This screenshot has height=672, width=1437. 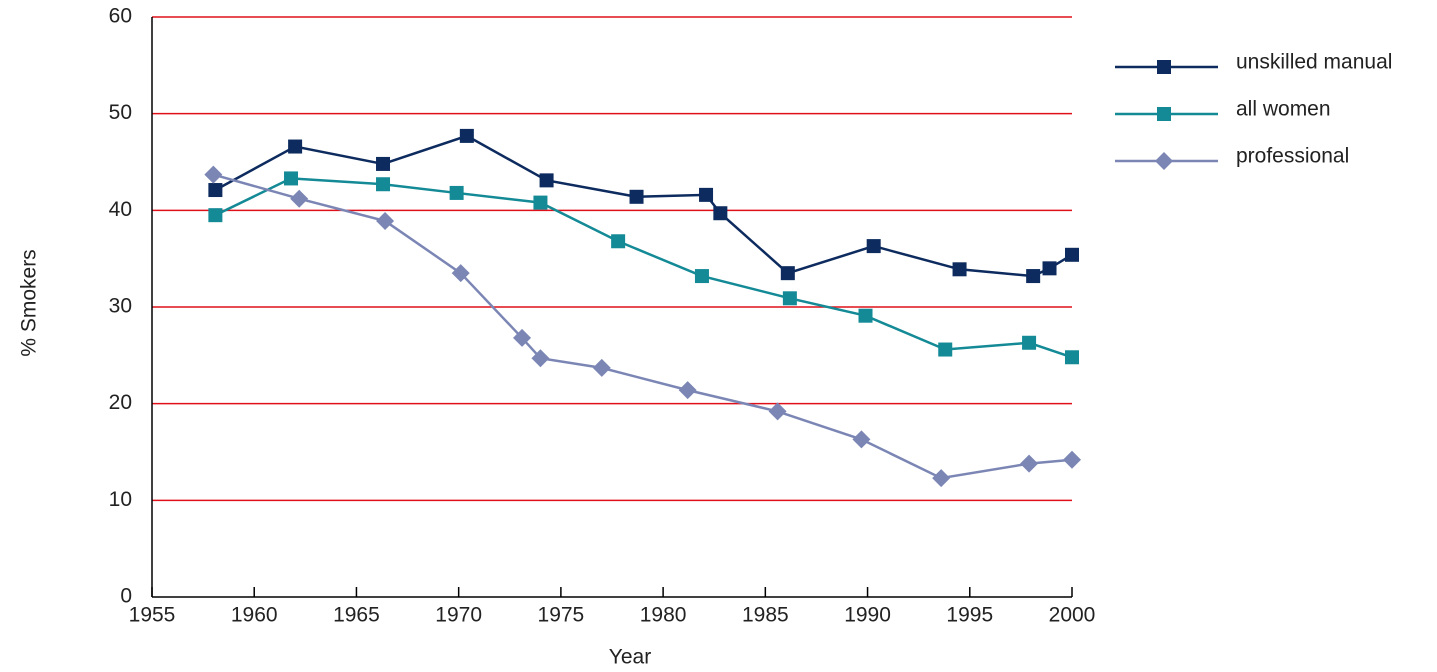 I want to click on y-tick-label: 40, so click(x=120, y=209).